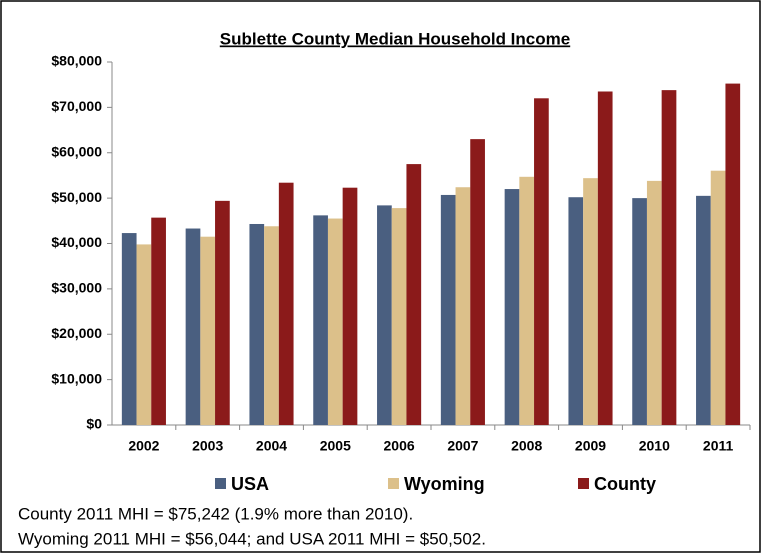  What do you see at coordinates (250, 484) in the screenshot?
I see `legend-label: USA` at bounding box center [250, 484].